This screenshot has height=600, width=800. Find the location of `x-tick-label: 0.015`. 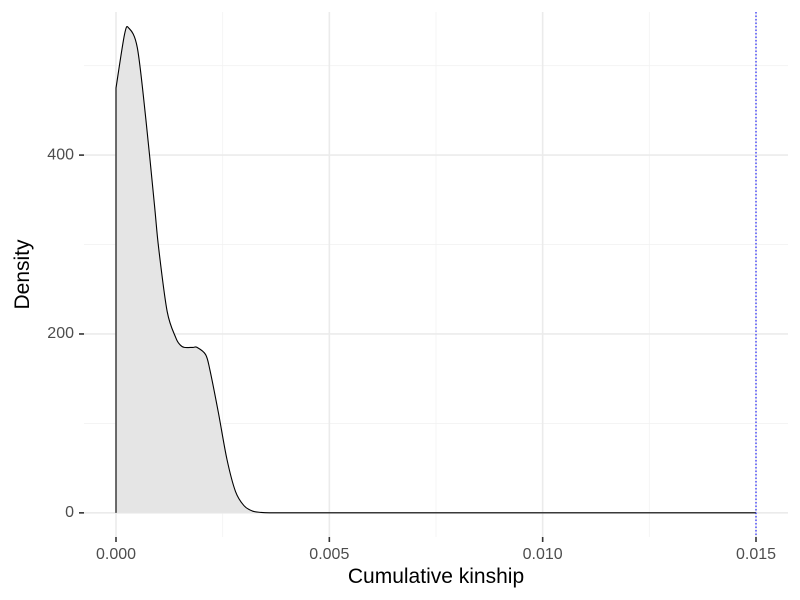

x-tick-label: 0.015 is located at coordinates (756, 554).